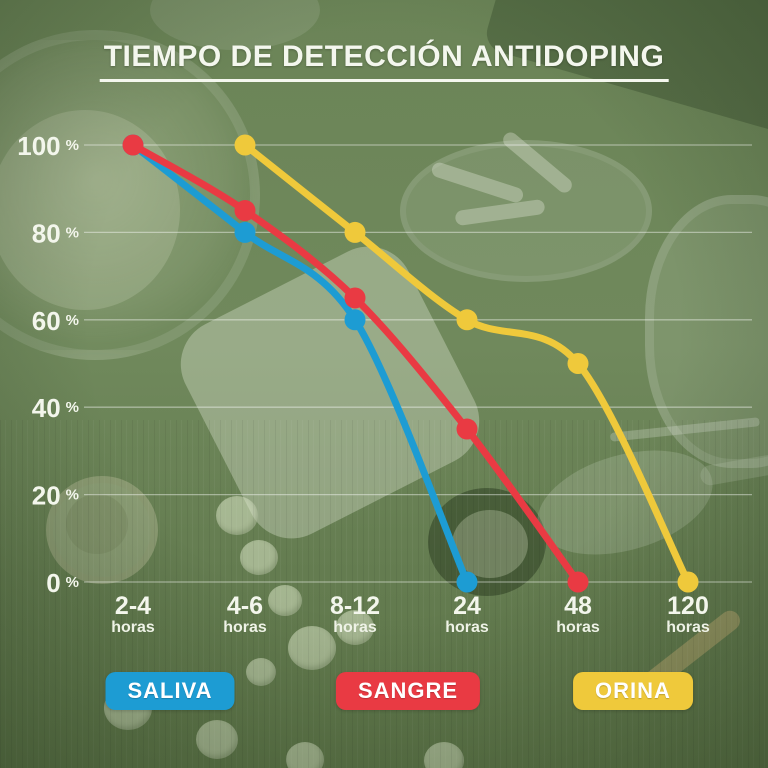 The width and height of the screenshot is (768, 768). I want to click on bg-bottle-opening-inner, so click(490, 544).